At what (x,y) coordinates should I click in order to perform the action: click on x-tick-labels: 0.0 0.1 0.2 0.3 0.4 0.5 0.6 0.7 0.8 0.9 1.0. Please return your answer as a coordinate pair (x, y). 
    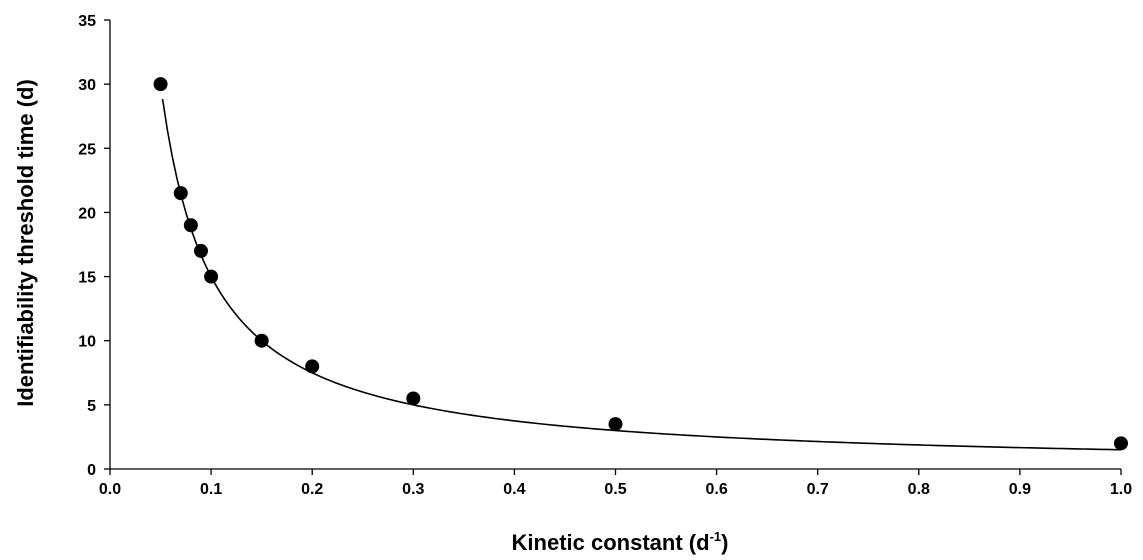
    Looking at the image, I should click on (615, 489).